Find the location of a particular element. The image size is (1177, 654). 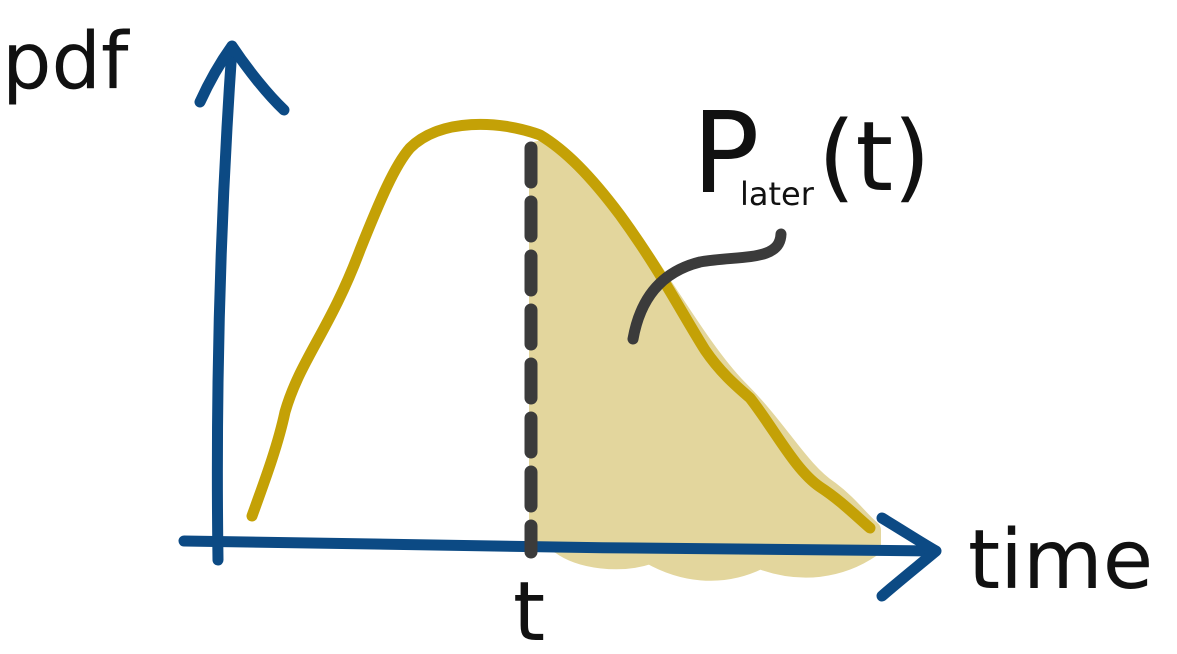

annotation-pointer is located at coordinates (707, 286).